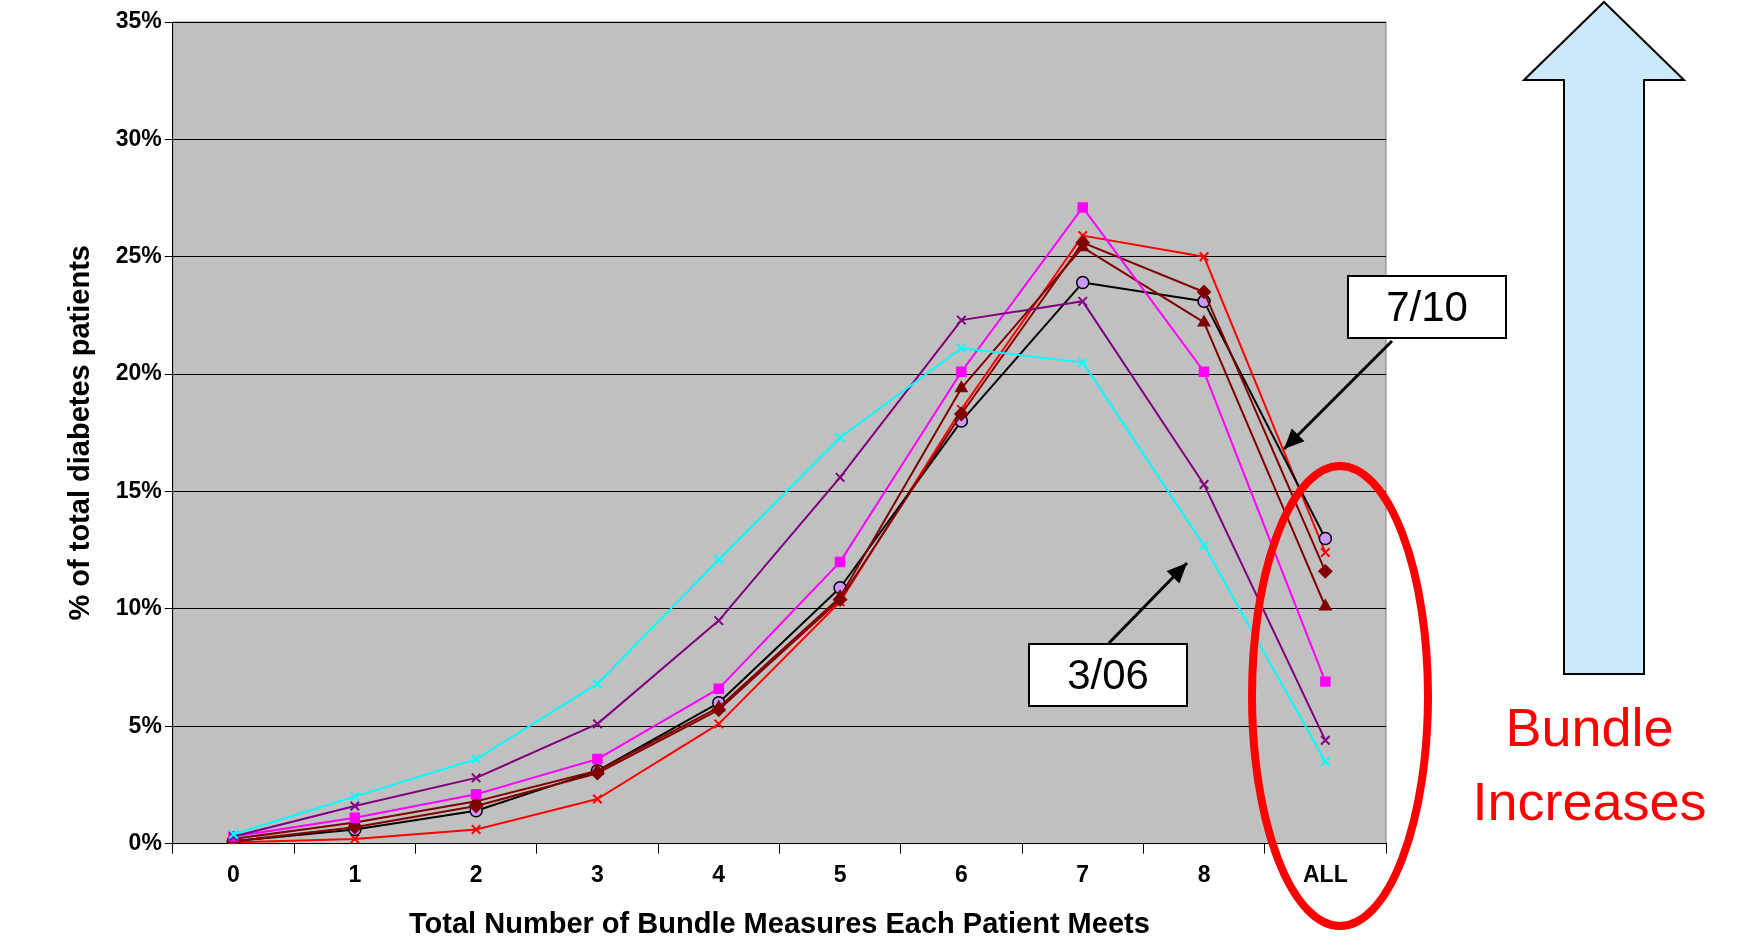 Image resolution: width=1739 pixels, height=948 pixels. Describe the element at coordinates (719, 873) in the screenshot. I see `x-tick-label: 4` at that location.